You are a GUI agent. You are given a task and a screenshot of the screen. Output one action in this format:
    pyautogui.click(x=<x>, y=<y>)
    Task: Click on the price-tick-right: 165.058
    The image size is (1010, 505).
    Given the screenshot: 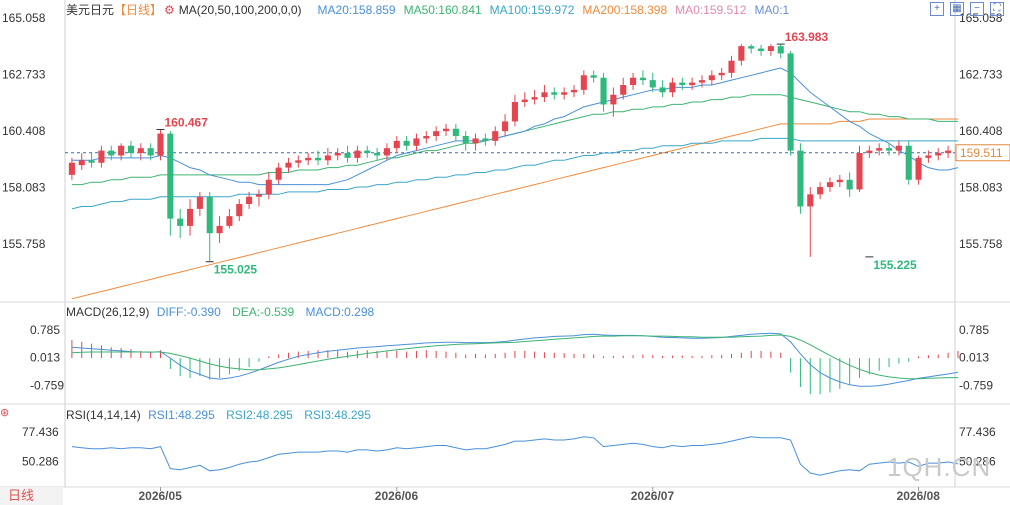 What is the action you would take?
    pyautogui.click(x=981, y=18)
    